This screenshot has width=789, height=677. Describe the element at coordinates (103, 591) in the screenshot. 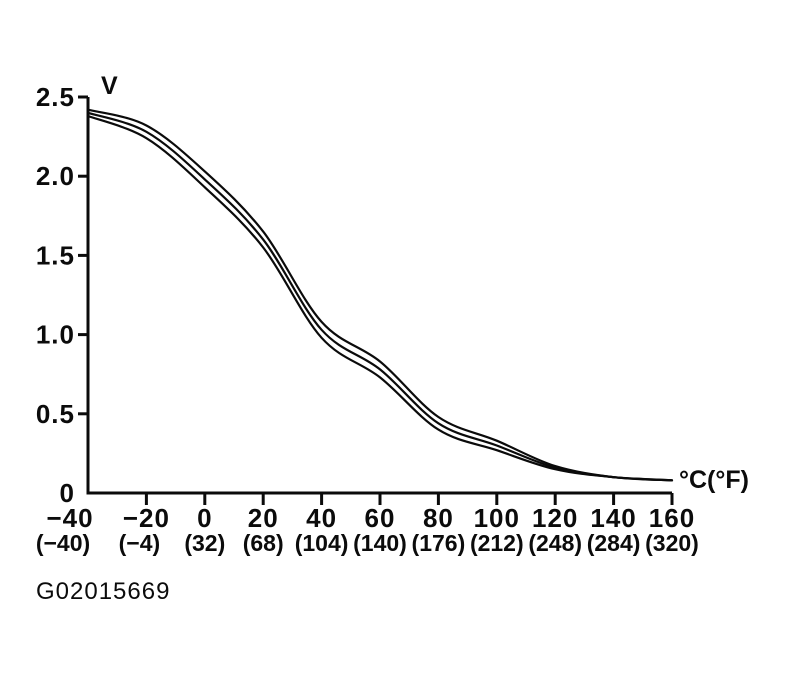

I see `figure-id-label: G02015669` at that location.